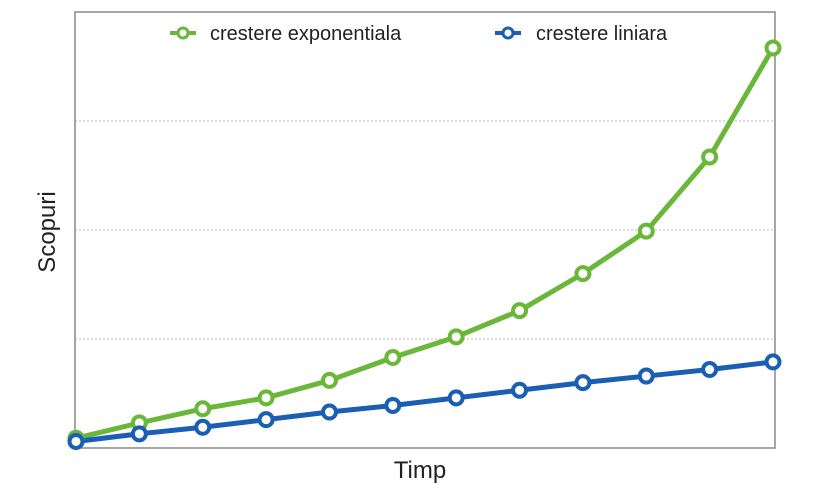 This screenshot has width=815, height=499. Describe the element at coordinates (183, 33) in the screenshot. I see `legend-marker-exponential` at that location.